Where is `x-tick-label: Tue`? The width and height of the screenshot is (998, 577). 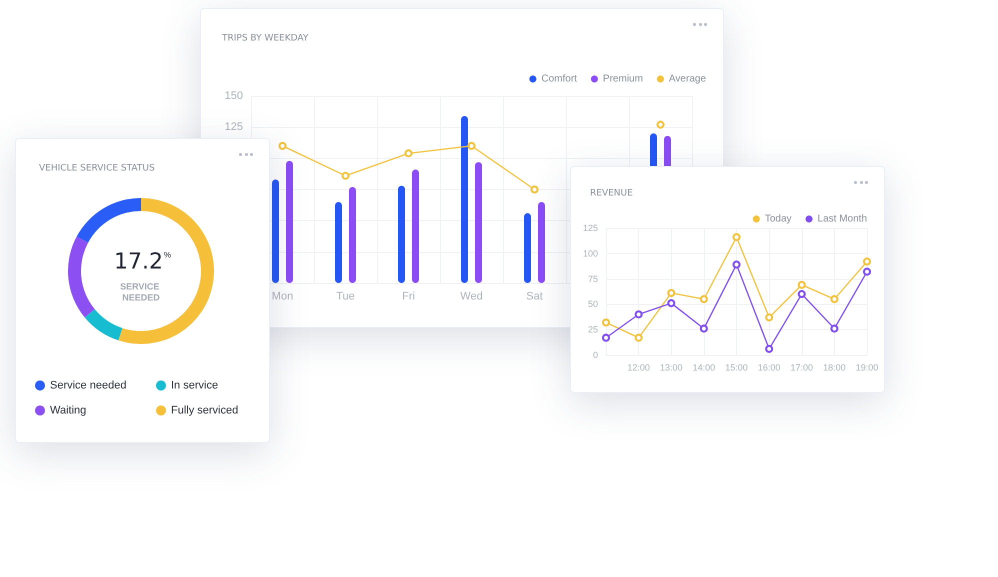 x-tick-label: Tue is located at coordinates (345, 296).